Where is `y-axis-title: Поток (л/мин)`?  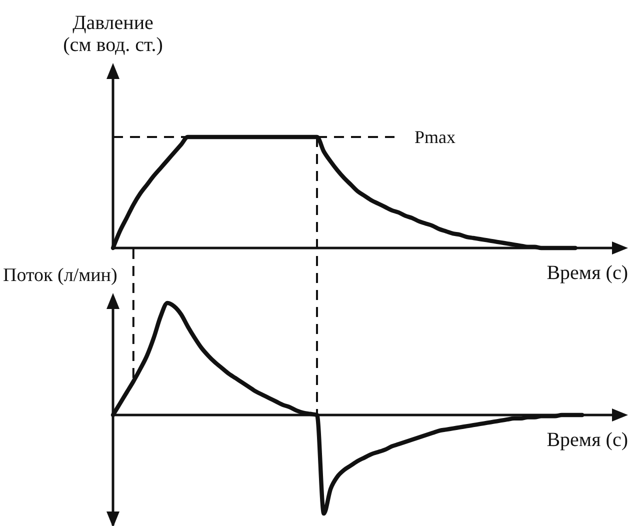 y-axis-title: Поток (л/мин) is located at coordinates (60, 275).